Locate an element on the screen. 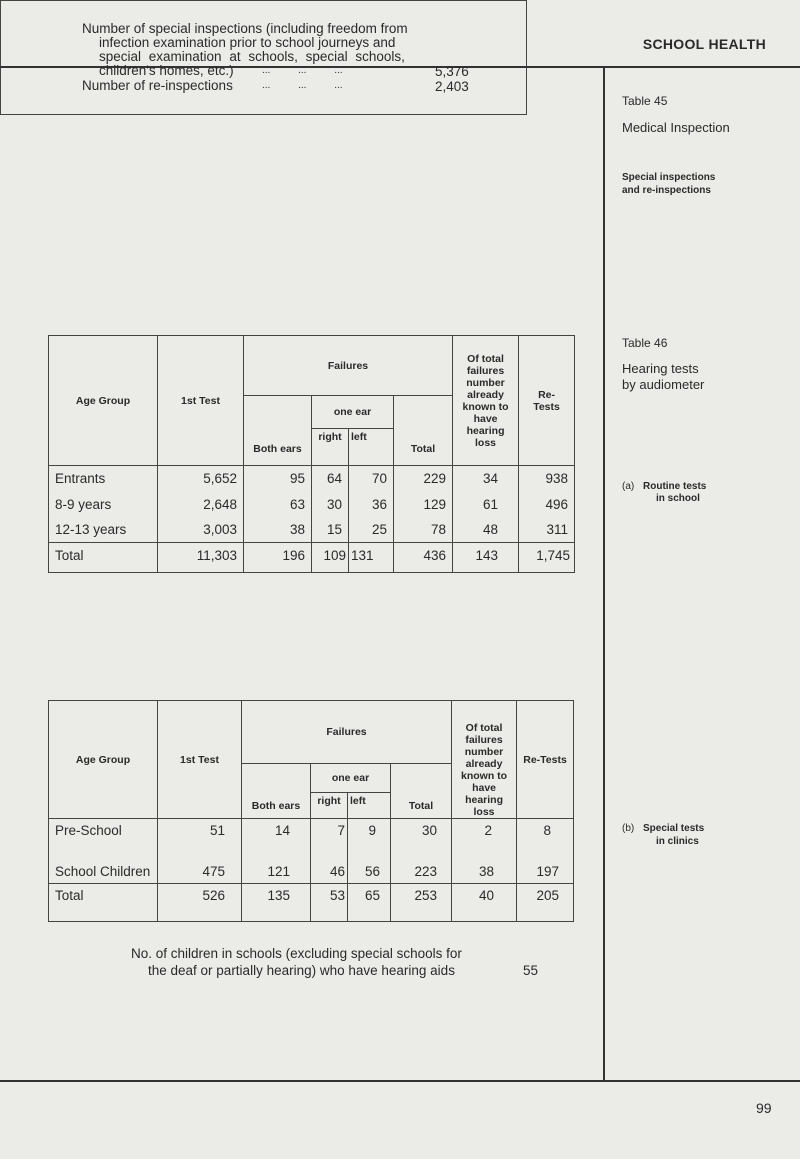  table-row: 8-9 years 2,648 63 30 36 129 61 496 is located at coordinates (312, 504).